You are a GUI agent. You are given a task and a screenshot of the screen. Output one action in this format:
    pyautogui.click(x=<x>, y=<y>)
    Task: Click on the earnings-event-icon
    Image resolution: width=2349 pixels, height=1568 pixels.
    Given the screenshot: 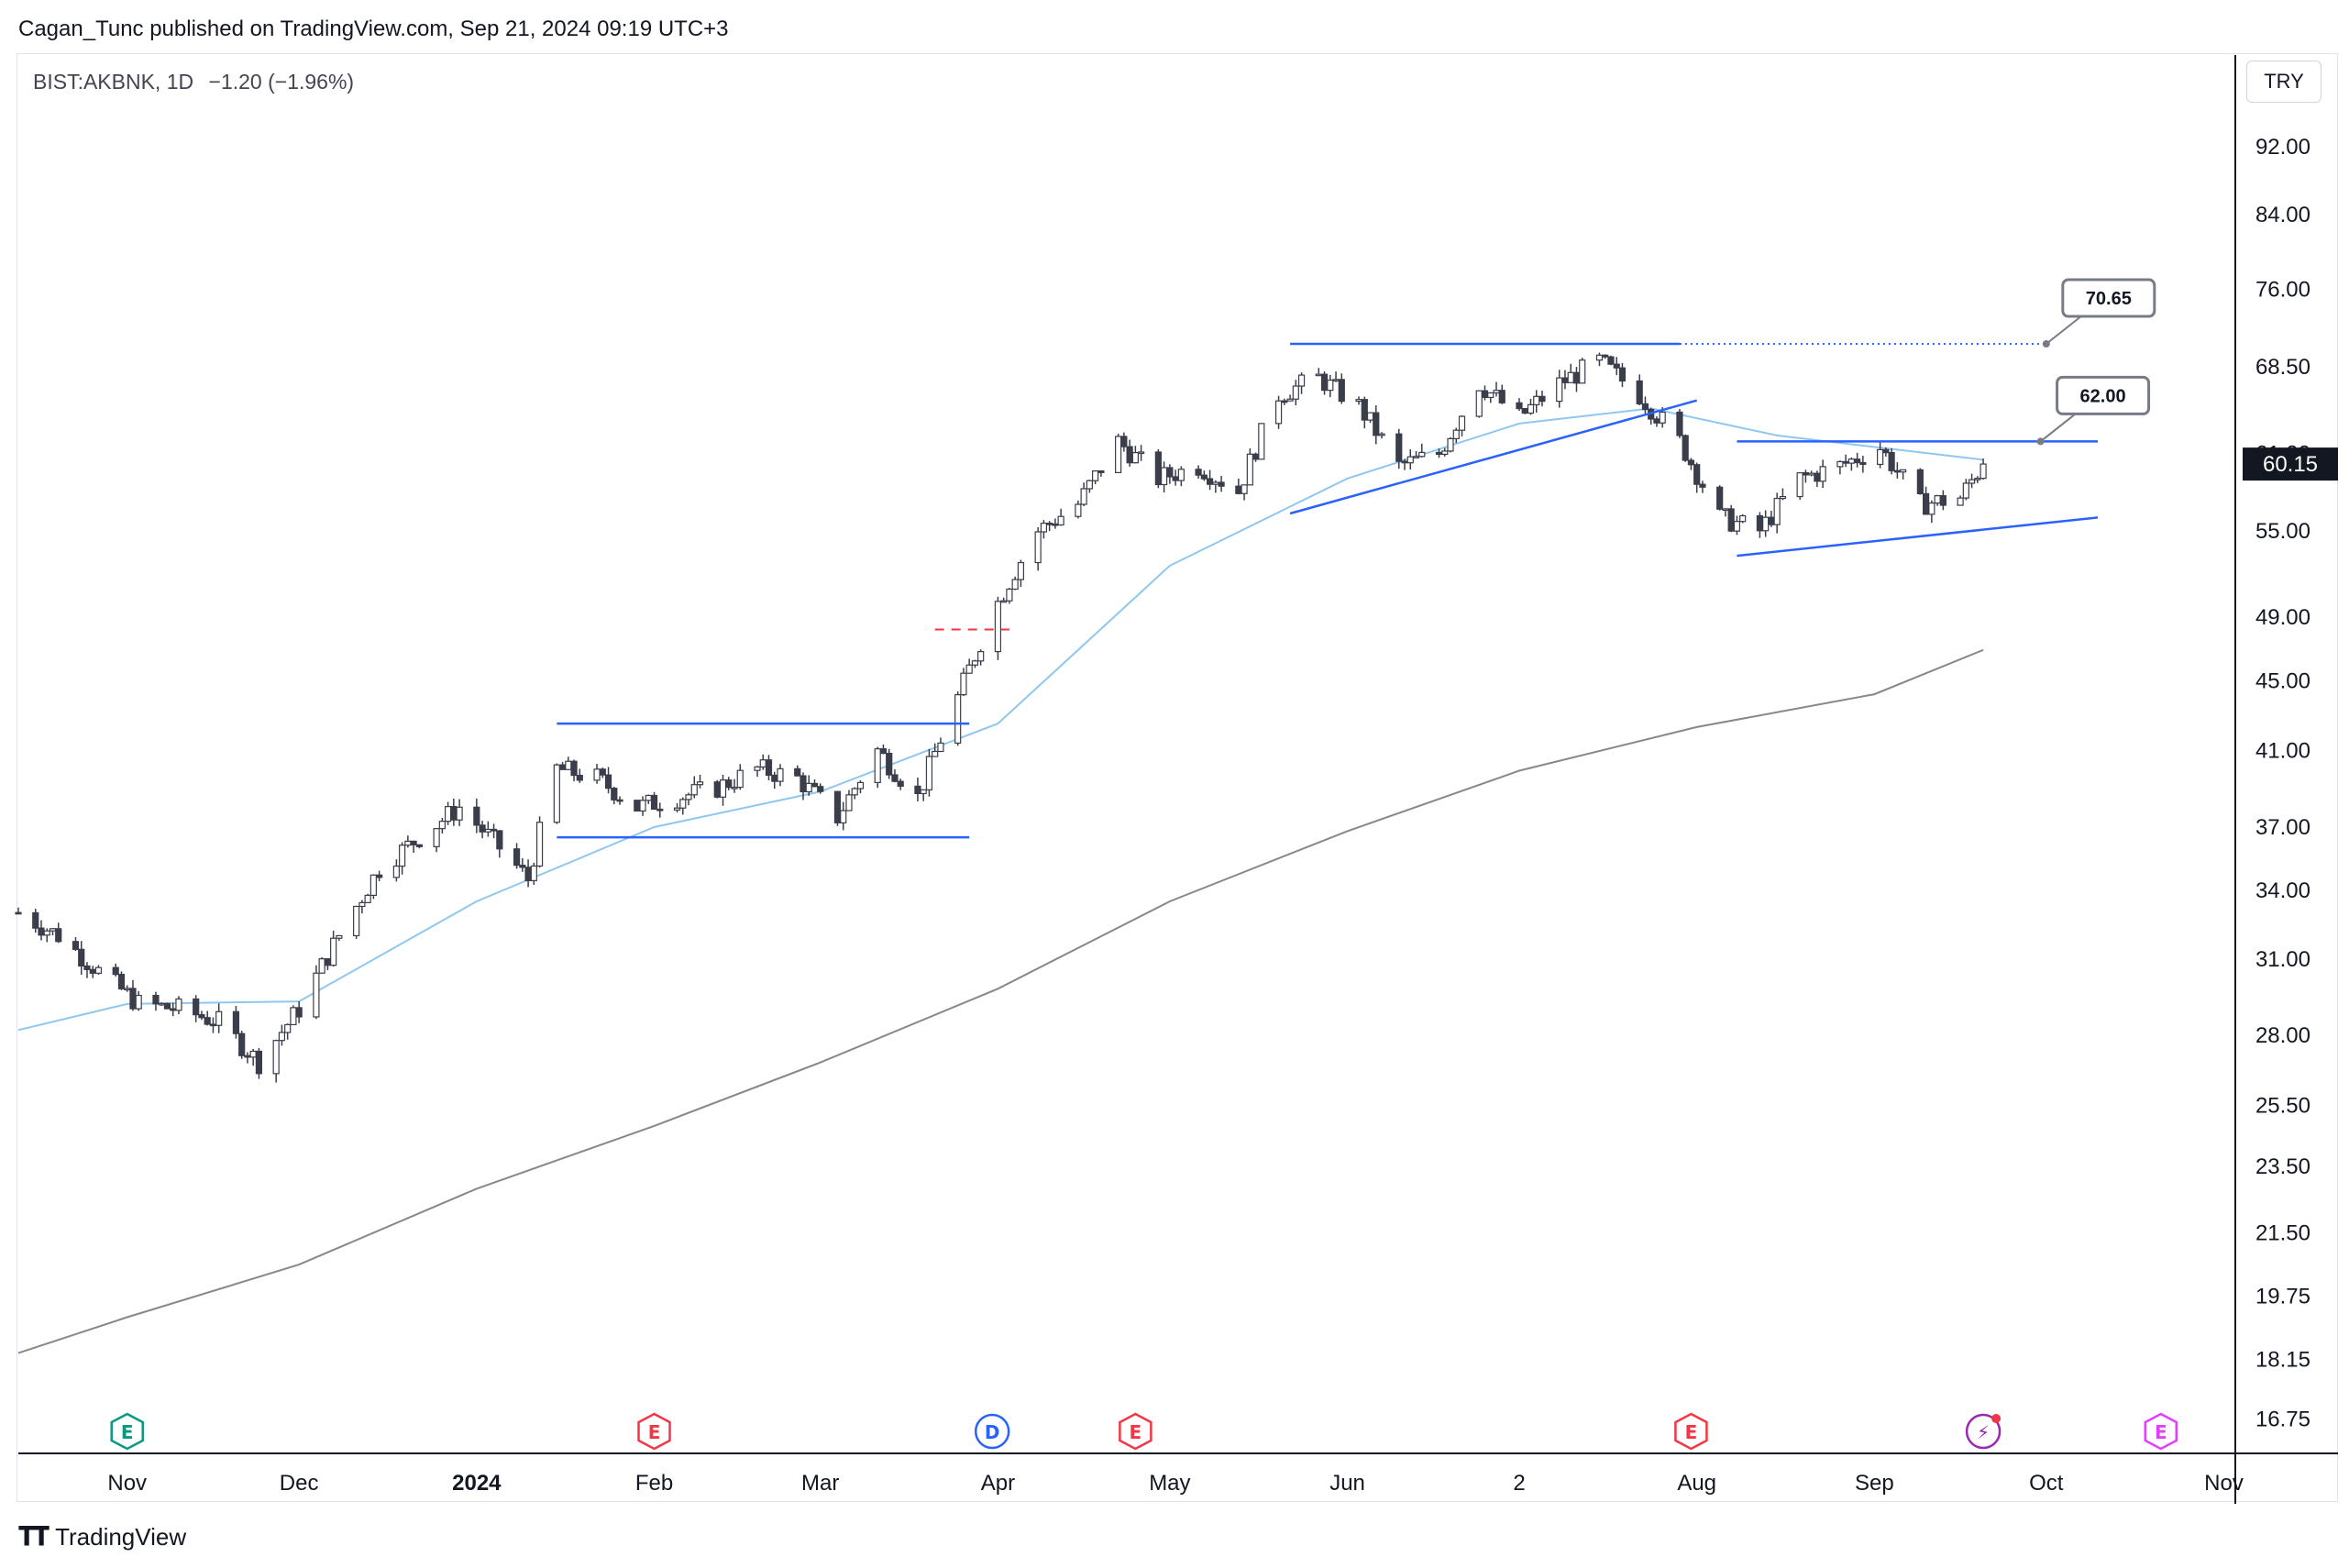 What is the action you would take?
    pyautogui.click(x=127, y=1431)
    